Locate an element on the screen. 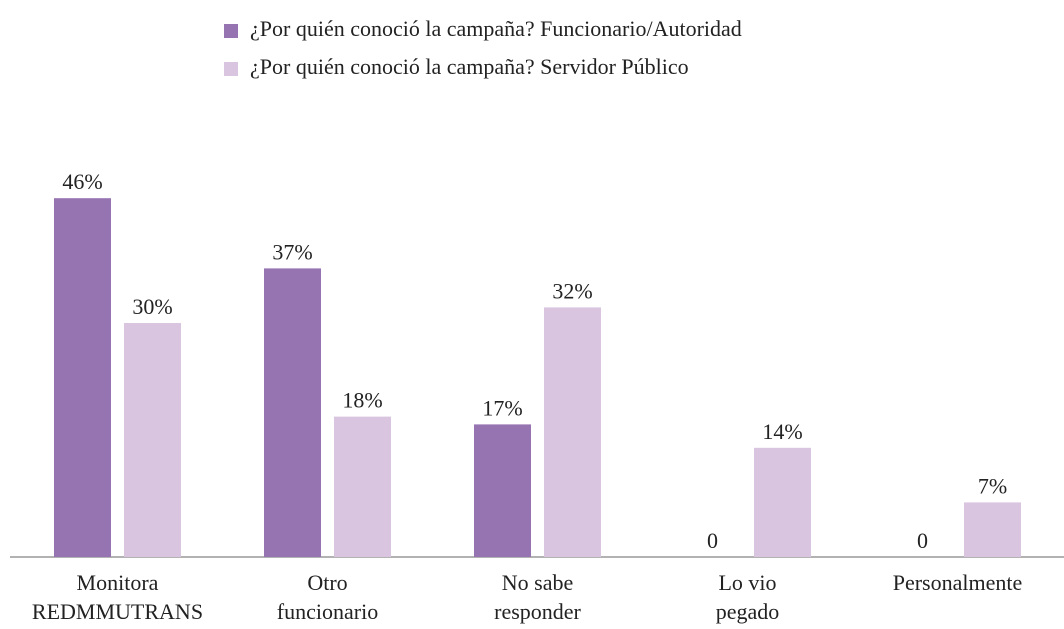 The width and height of the screenshot is (1064, 629). x-tick-label: No sabe responder is located at coordinates (537, 597).